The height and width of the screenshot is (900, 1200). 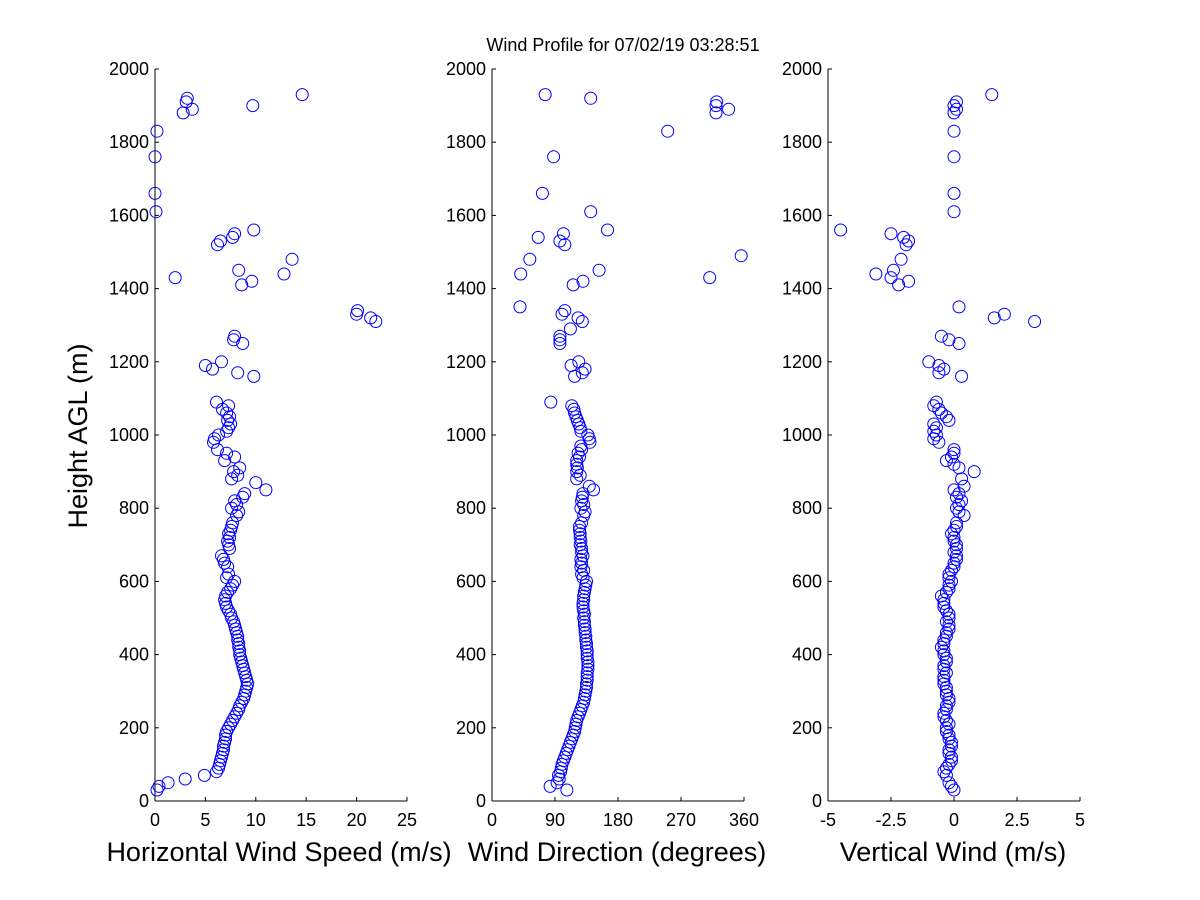 What do you see at coordinates (466, 289) in the screenshot?
I see `y-tick-label: 1400` at bounding box center [466, 289].